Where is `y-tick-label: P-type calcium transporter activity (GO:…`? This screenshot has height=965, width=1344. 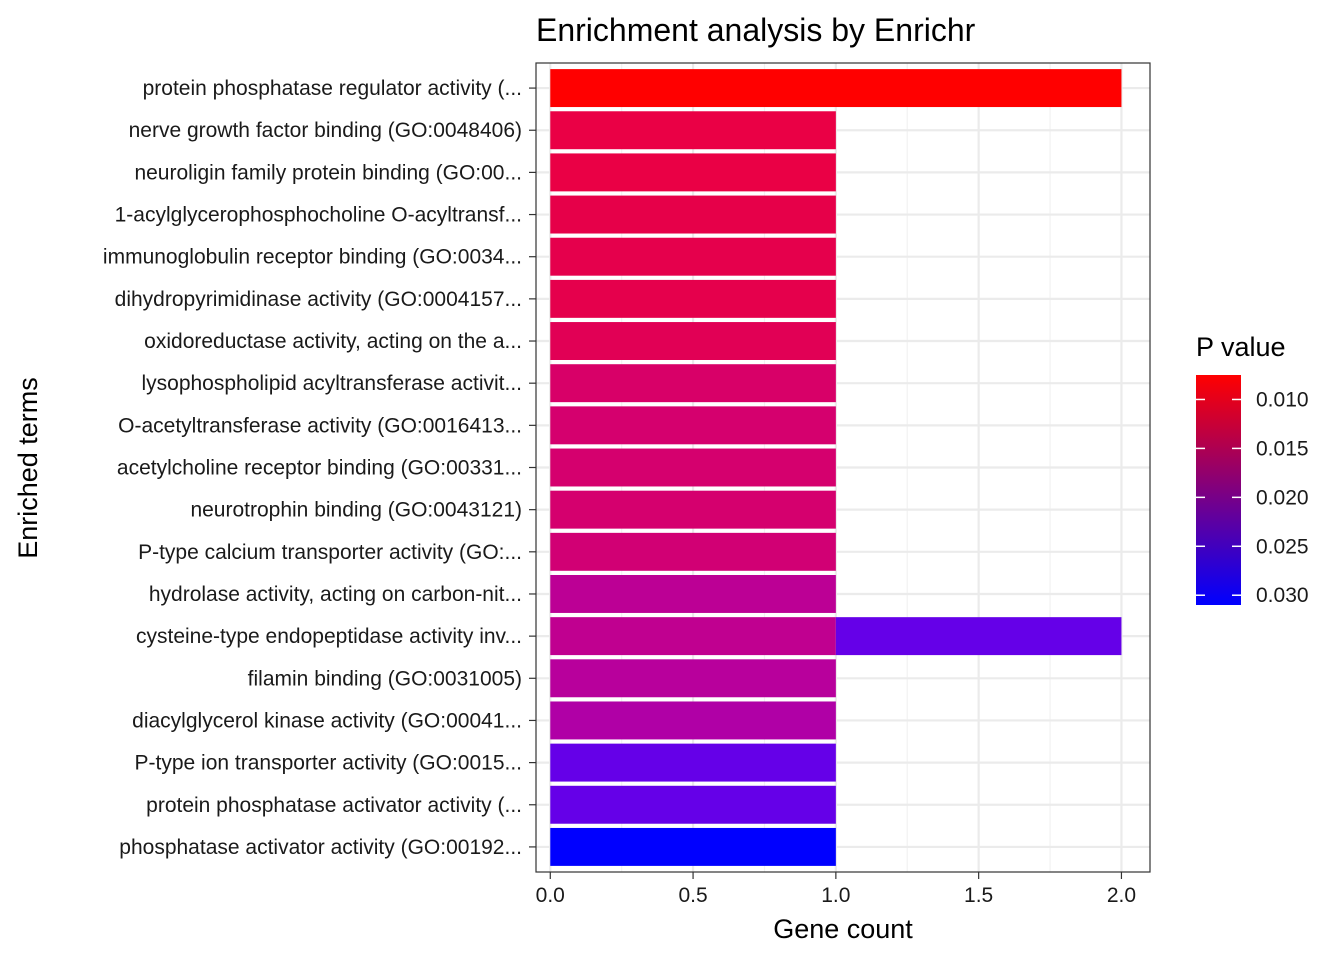
y-tick-label: P-type calcium transporter activity (GO:… is located at coordinates (330, 552).